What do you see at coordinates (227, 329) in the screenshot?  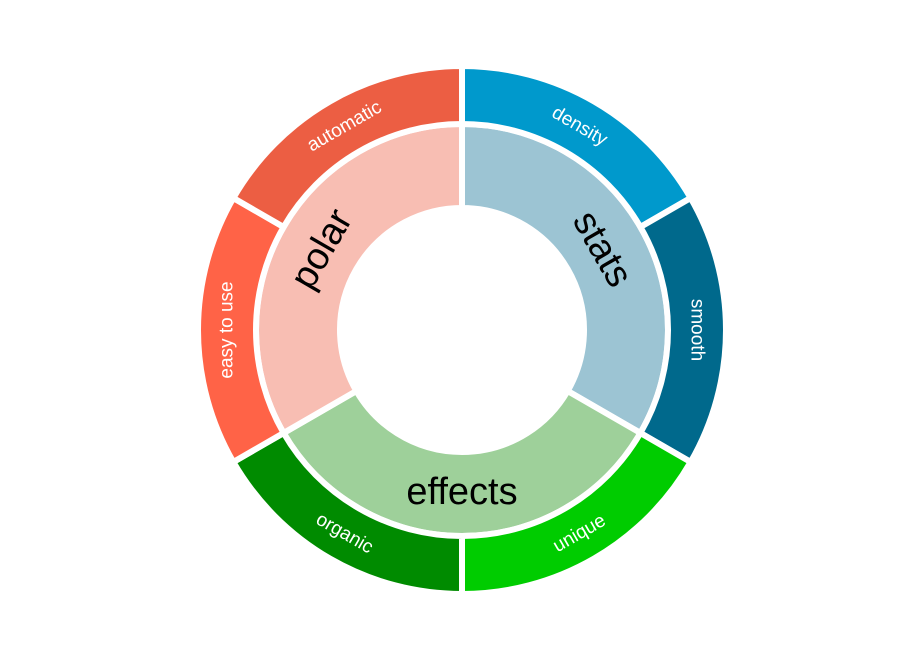 I see `outer-label: easy to use` at bounding box center [227, 329].